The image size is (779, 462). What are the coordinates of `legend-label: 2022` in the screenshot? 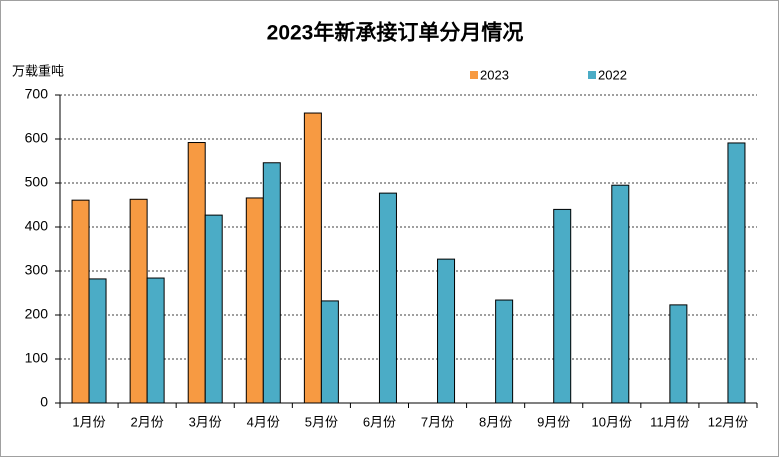 It's located at (612, 74).